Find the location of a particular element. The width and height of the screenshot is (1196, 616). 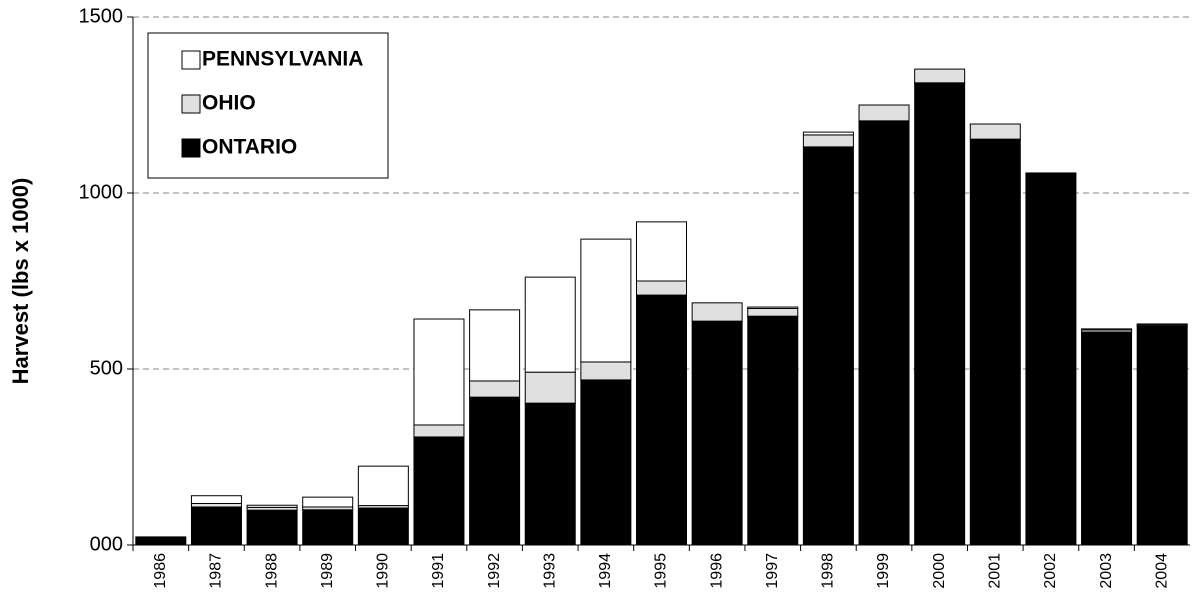

y-axis-label: Harvest (lbs x 1000) is located at coordinates (20, 281).